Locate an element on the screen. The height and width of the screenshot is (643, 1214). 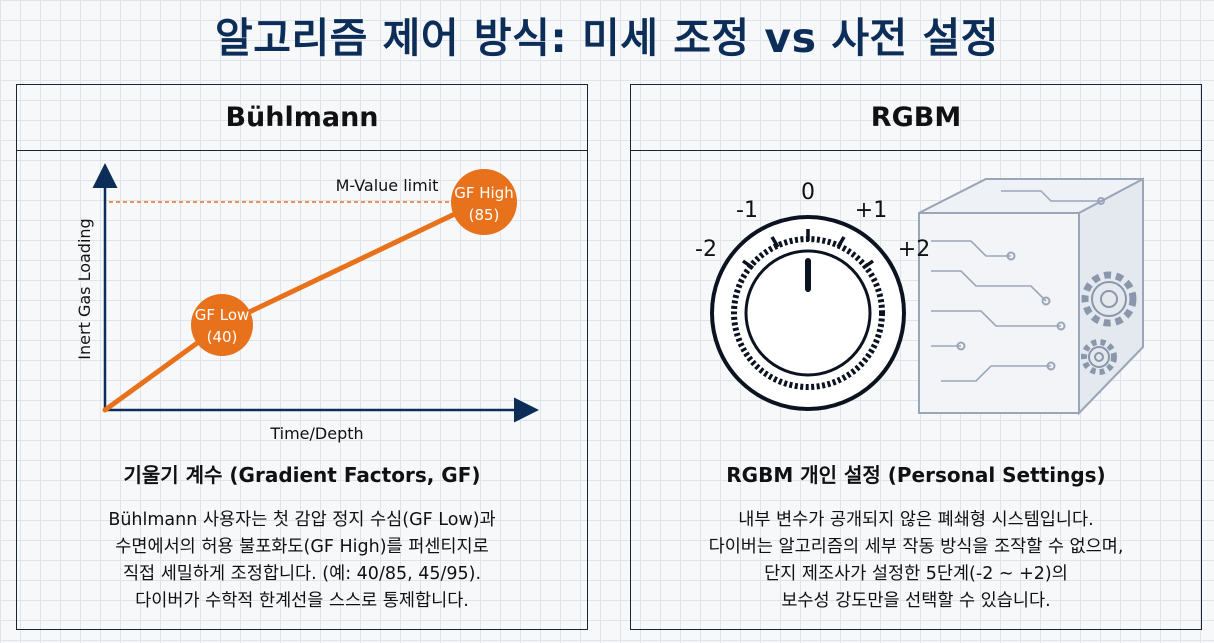
rgbm-illustration: -2 -1 0 +1 +2 is located at coordinates (919, 296).